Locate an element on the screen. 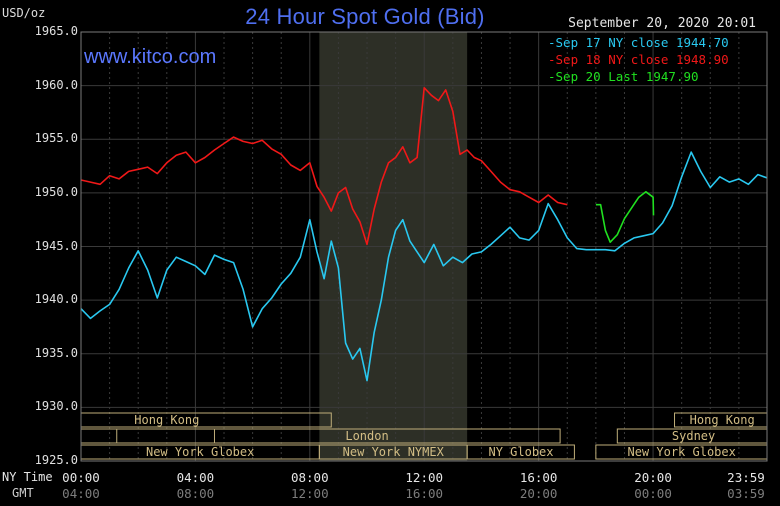  x-tick-label-ny: 00:00 is located at coordinates (81, 477).